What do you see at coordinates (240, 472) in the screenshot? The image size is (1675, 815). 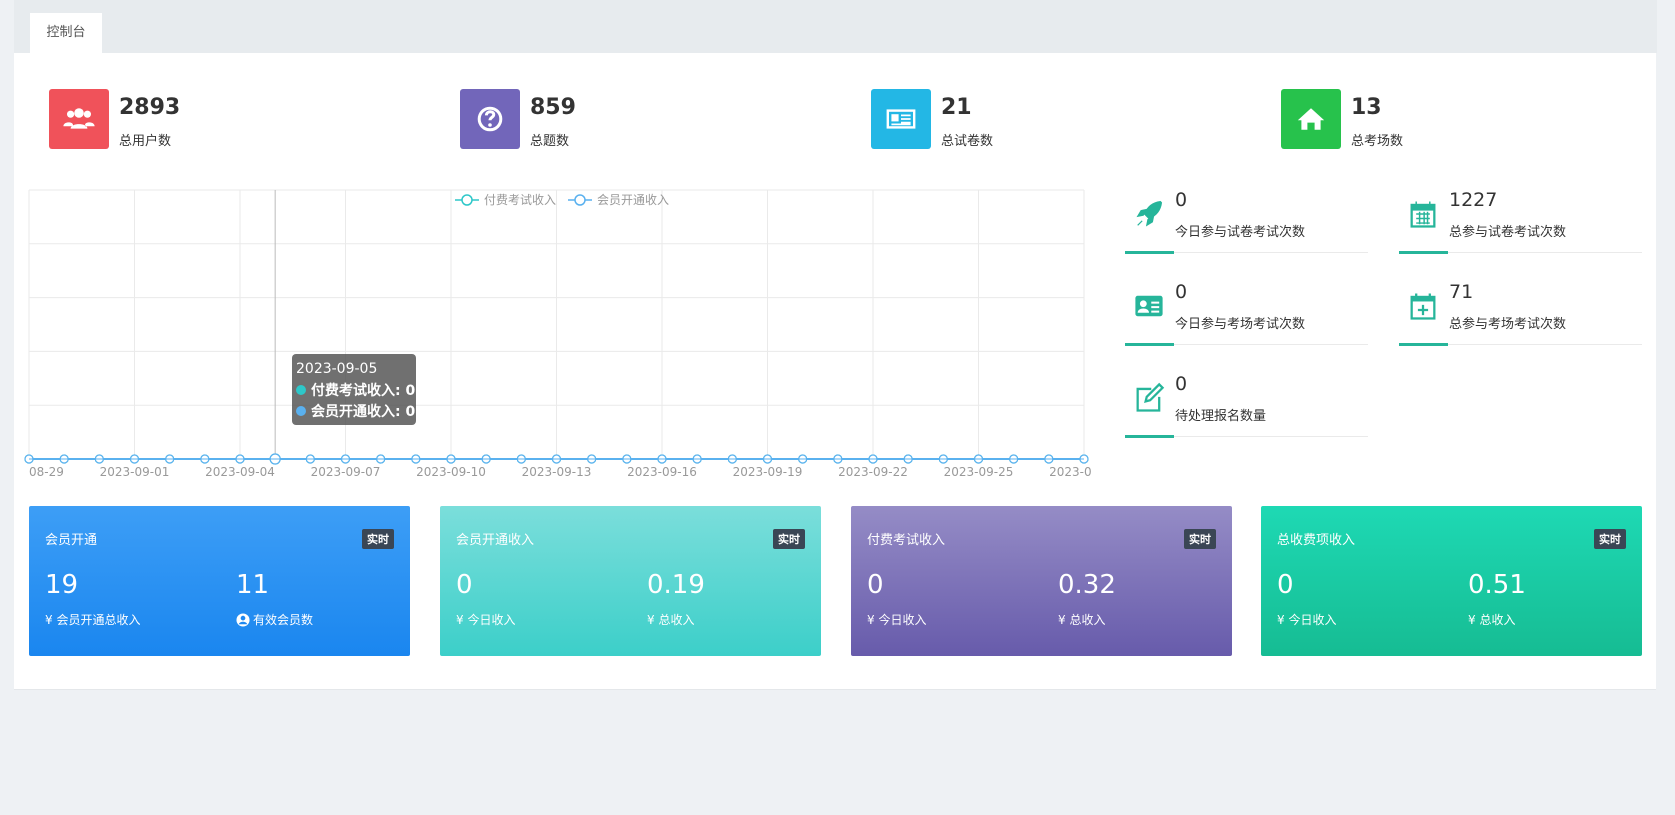 I see `x-tick-label: 2023-09-04` at bounding box center [240, 472].